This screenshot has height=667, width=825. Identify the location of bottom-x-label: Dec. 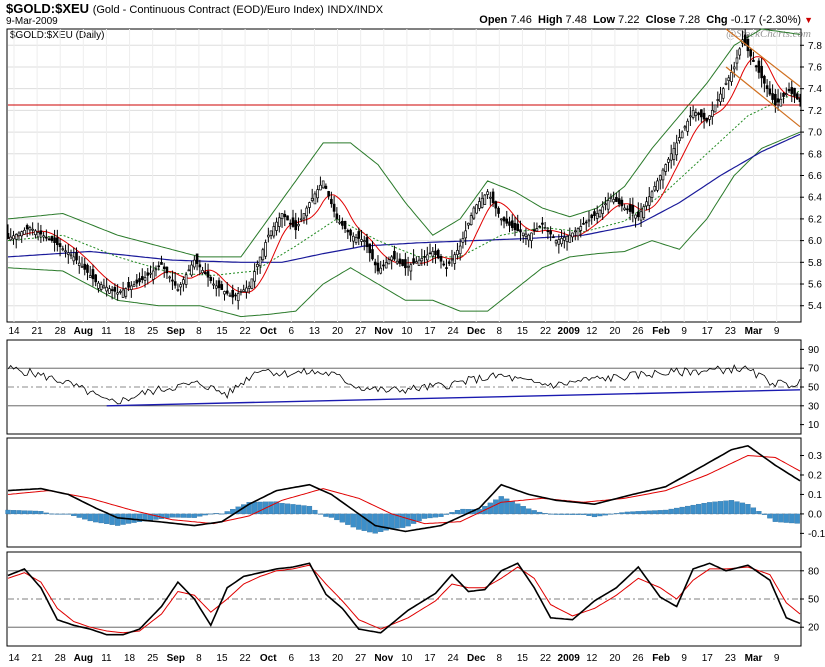
(476, 658).